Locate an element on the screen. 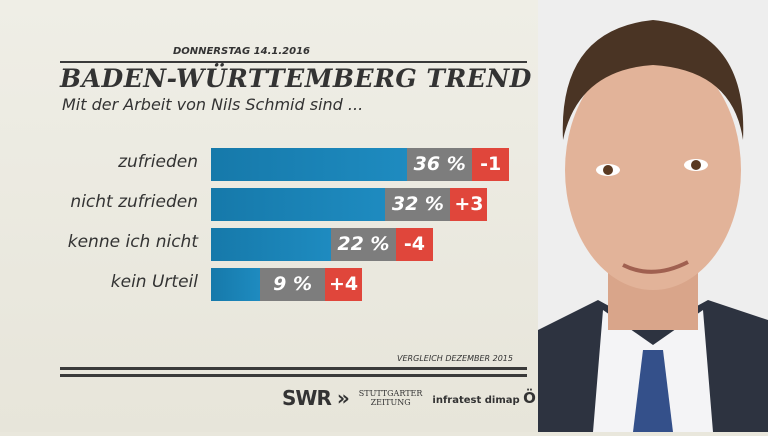 This screenshot has width=768, height=436. change-label: +4 is located at coordinates (344, 284).